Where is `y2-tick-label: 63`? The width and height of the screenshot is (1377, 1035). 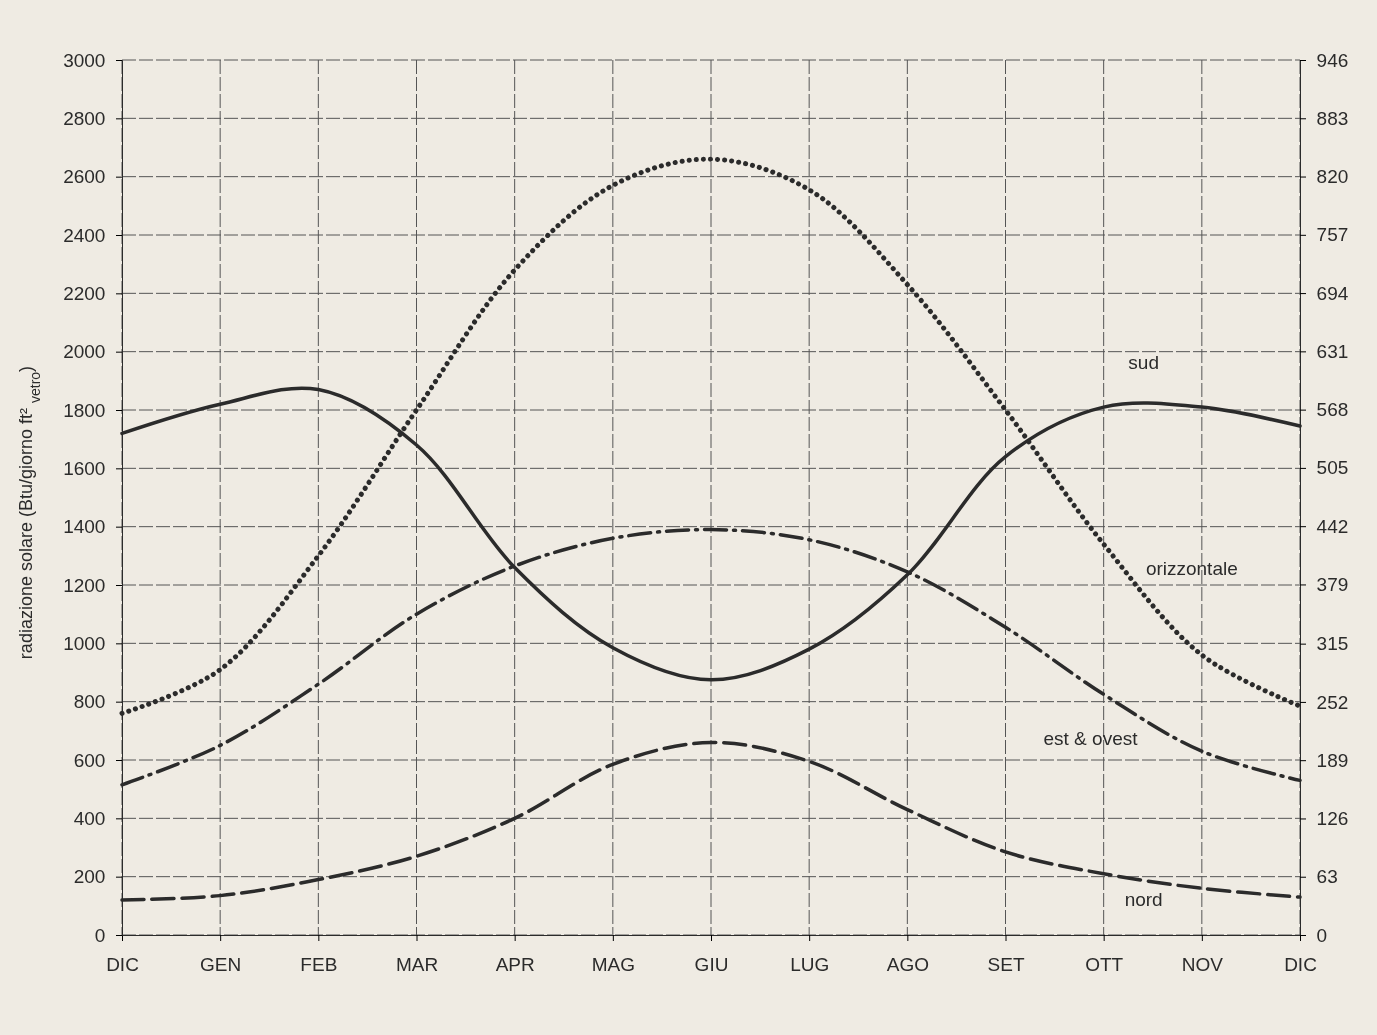
y2-tick-label: 63 is located at coordinates (1327, 877).